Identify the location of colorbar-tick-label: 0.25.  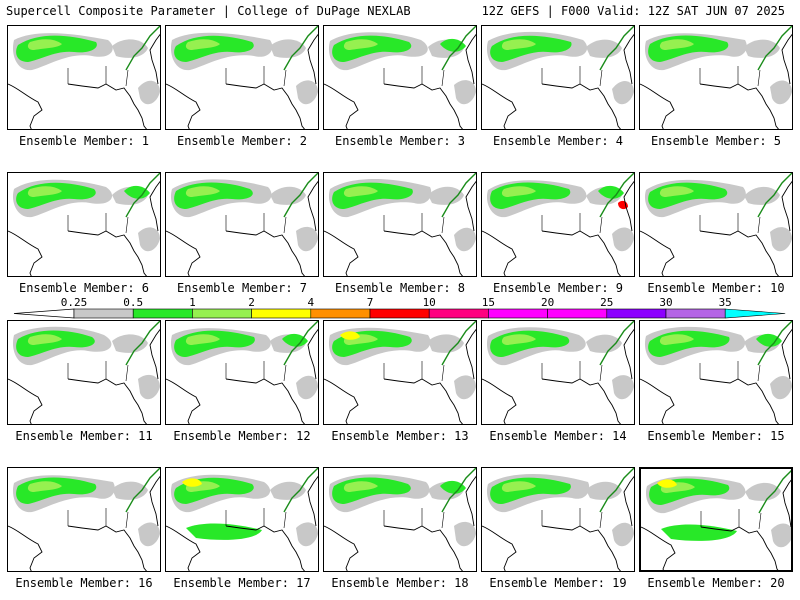
(74, 302).